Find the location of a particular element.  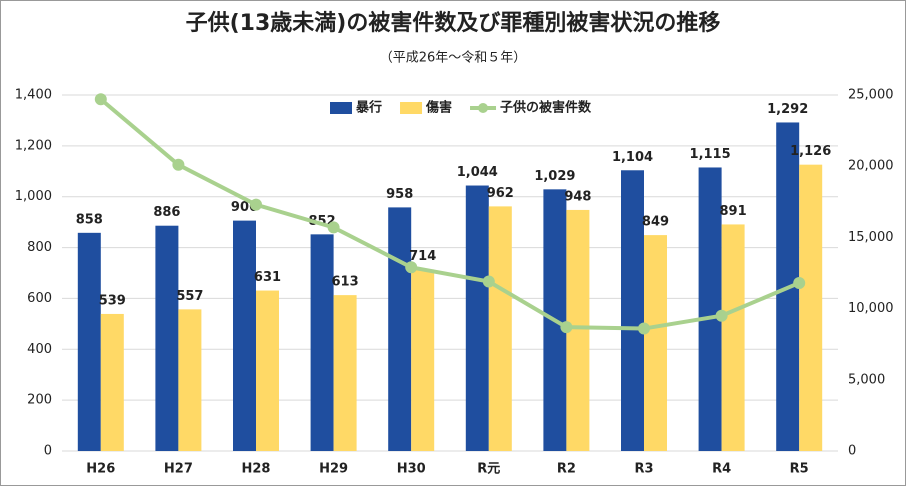

x-tick-label: R2 is located at coordinates (566, 469).